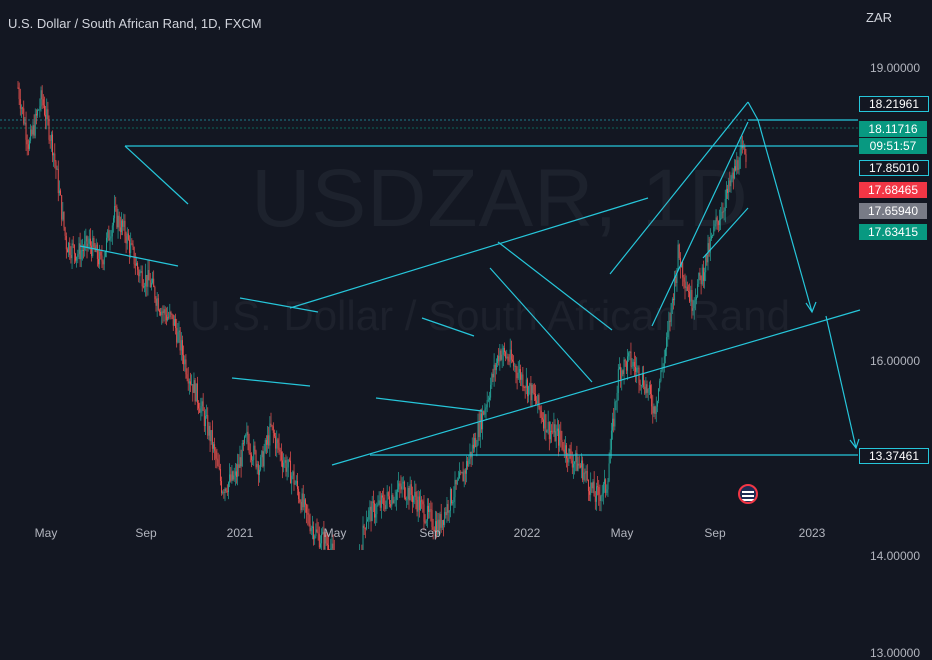 The width and height of the screenshot is (932, 660). Describe the element at coordinates (748, 494) in the screenshot. I see `us-flag-event-icon` at that location.